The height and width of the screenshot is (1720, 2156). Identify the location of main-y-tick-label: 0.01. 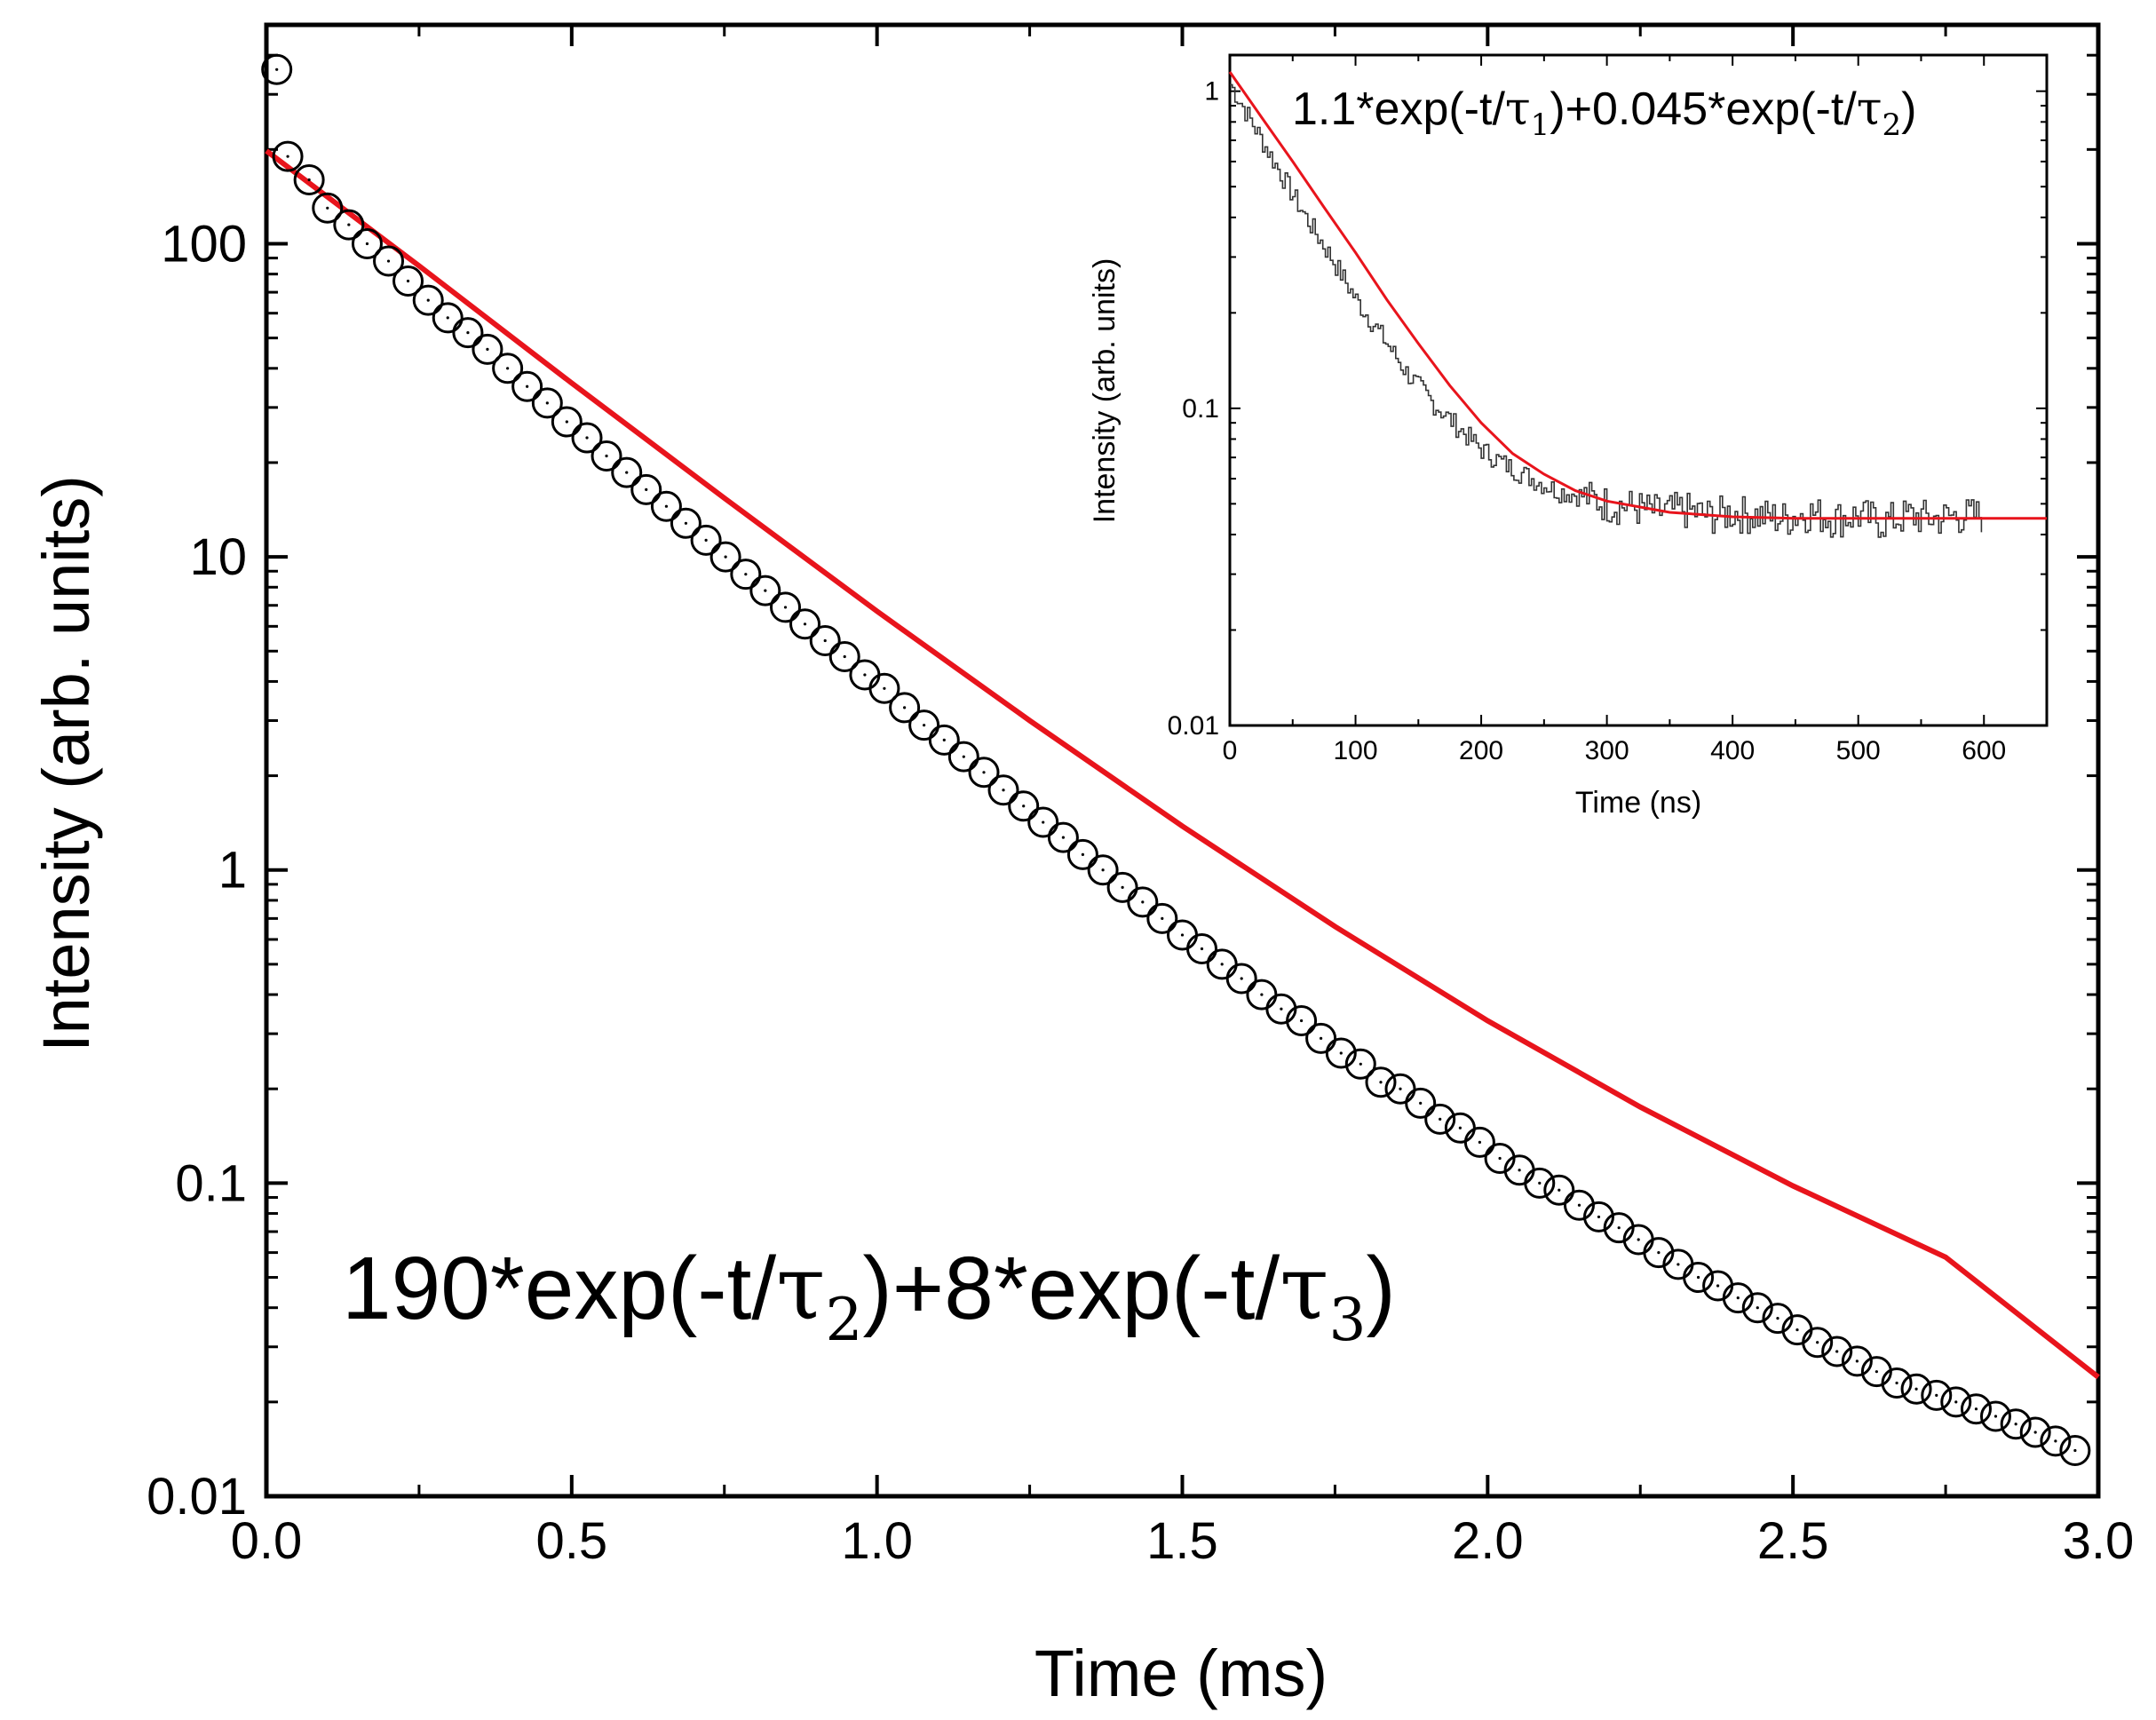
(197, 1497).